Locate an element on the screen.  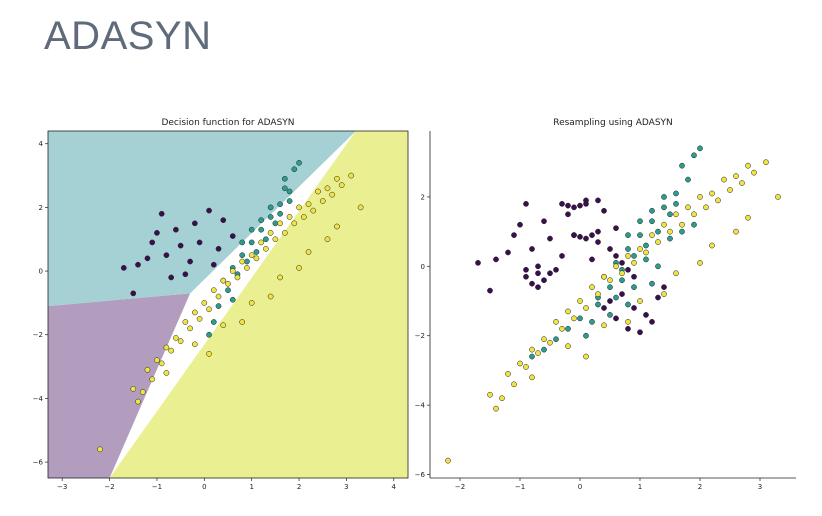
x-tick-label: 4 is located at coordinates (394, 487).